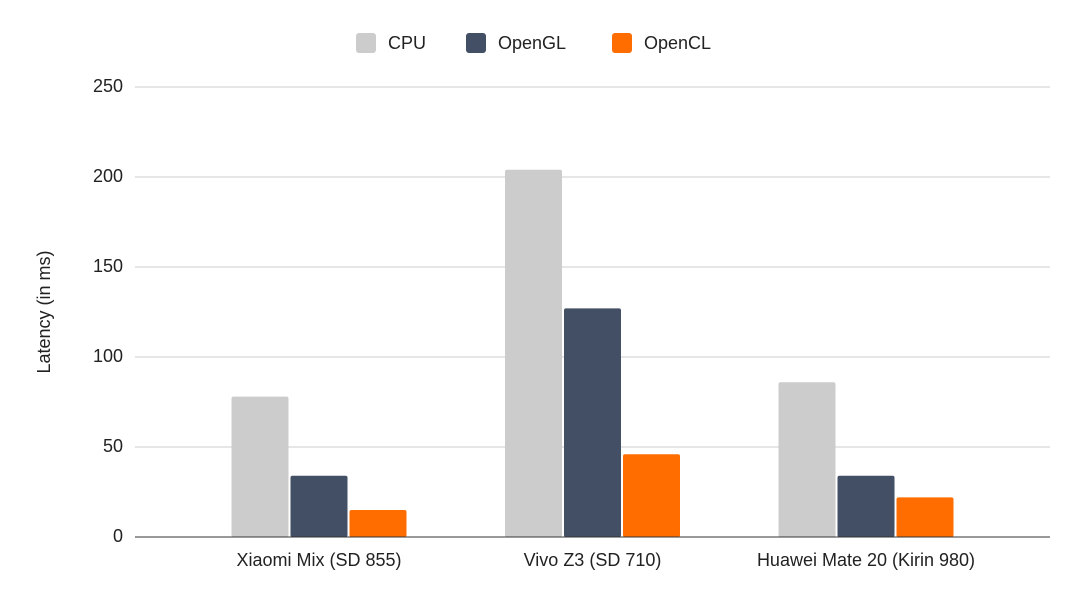 Image resolution: width=1080 pixels, height=603 pixels. Describe the element at coordinates (108, 86) in the screenshot. I see `y-tick-label: 250` at that location.